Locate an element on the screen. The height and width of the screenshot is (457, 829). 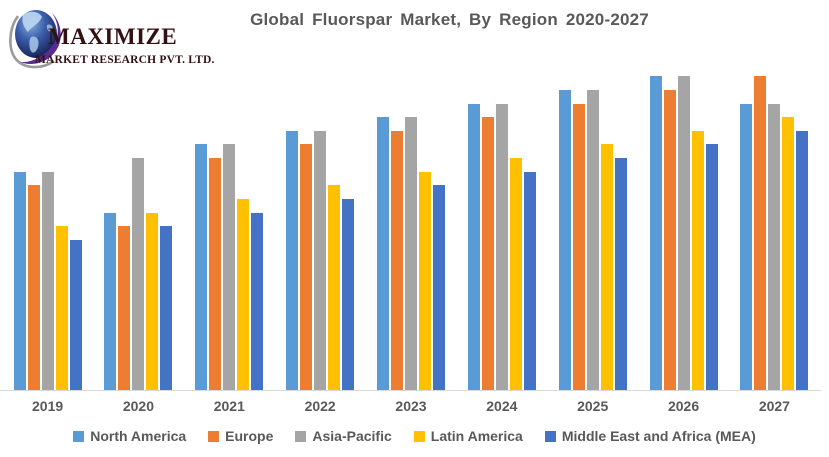
x-axis-label-2021: 2021 is located at coordinates (229, 406).